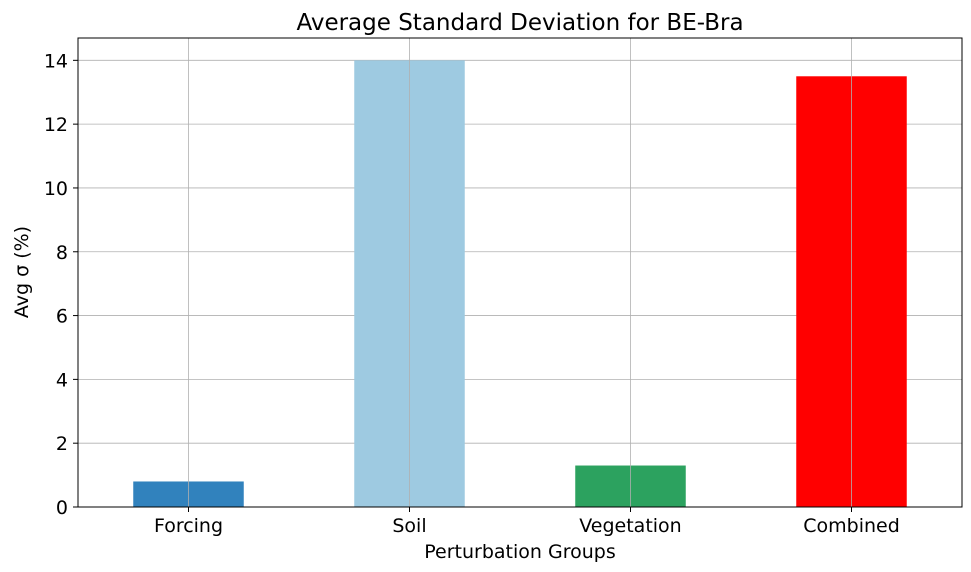 The width and height of the screenshot is (971, 572). I want to click on y-tick-label: 8, so click(62, 253).